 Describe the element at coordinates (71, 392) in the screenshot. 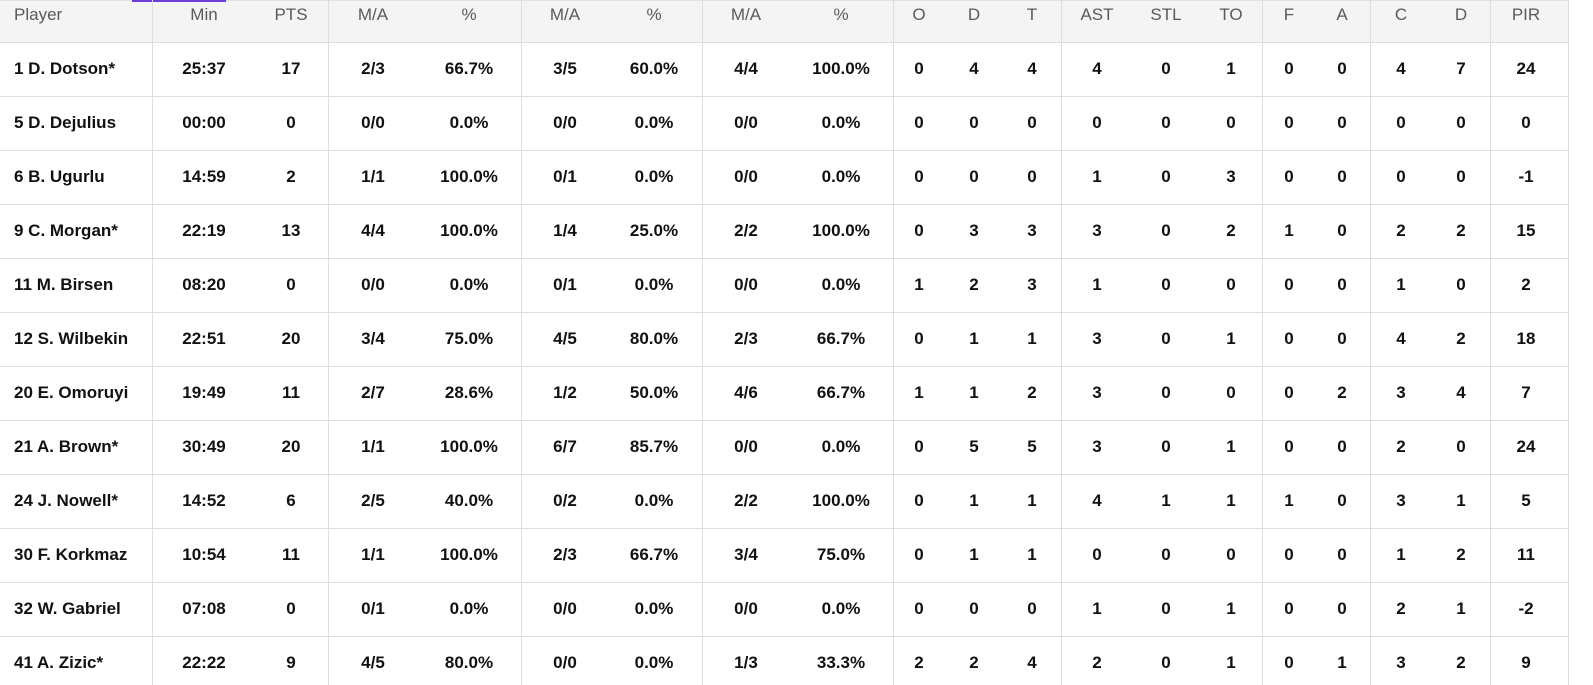

I see `player-name: 20 E. Omoruyi` at that location.